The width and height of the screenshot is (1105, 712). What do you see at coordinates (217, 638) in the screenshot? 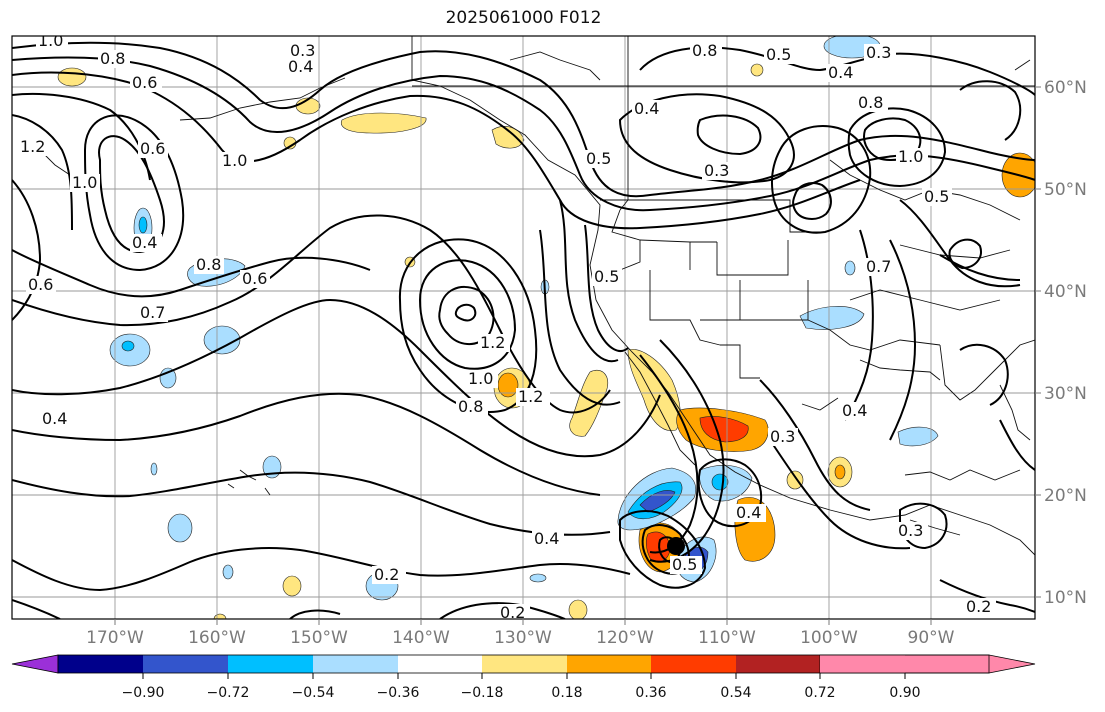
I see `lon-label: 160°W` at bounding box center [217, 638].